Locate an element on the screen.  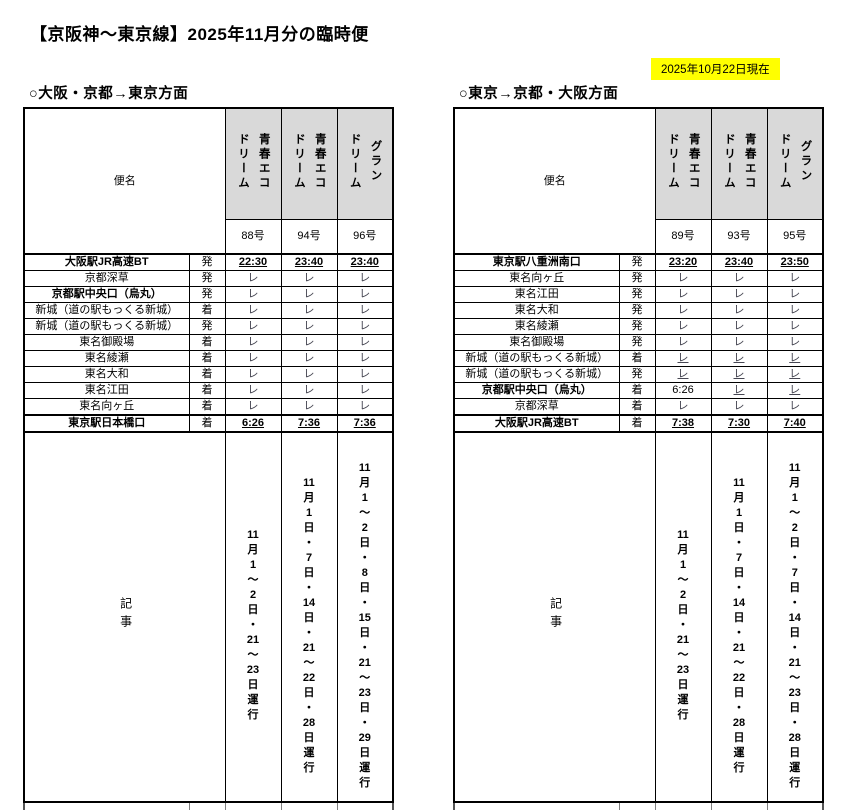
station-cell: 東京駅八重洲南口 is located at coordinates (536, 262).